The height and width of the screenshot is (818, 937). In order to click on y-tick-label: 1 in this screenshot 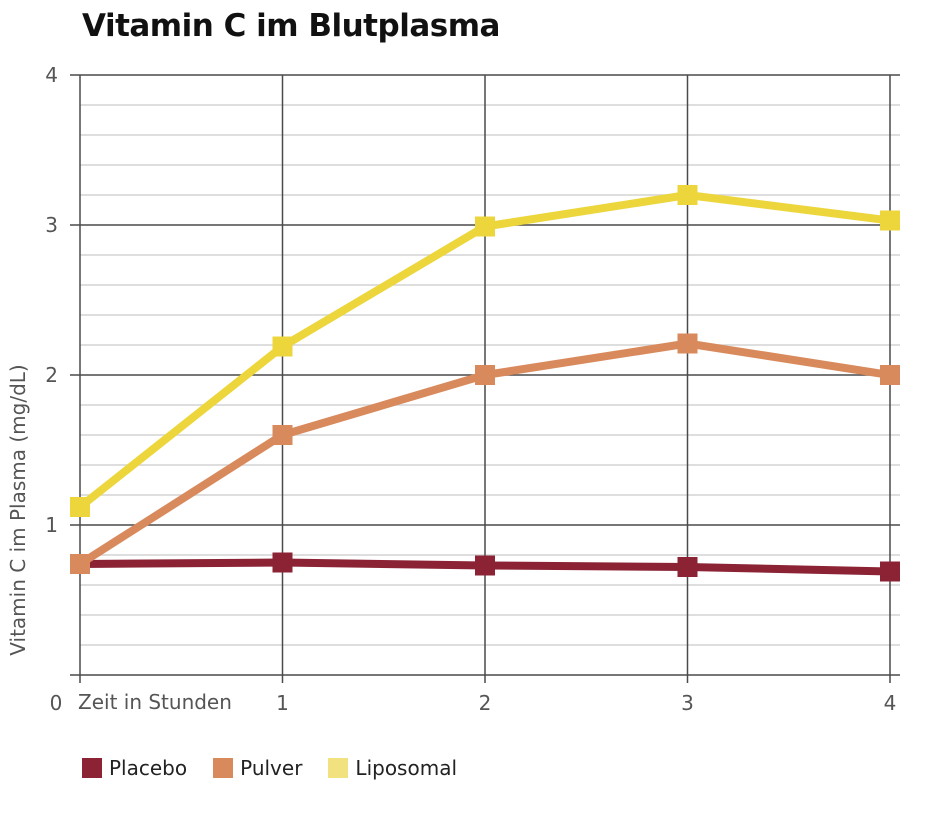, I will do `click(51, 525)`.